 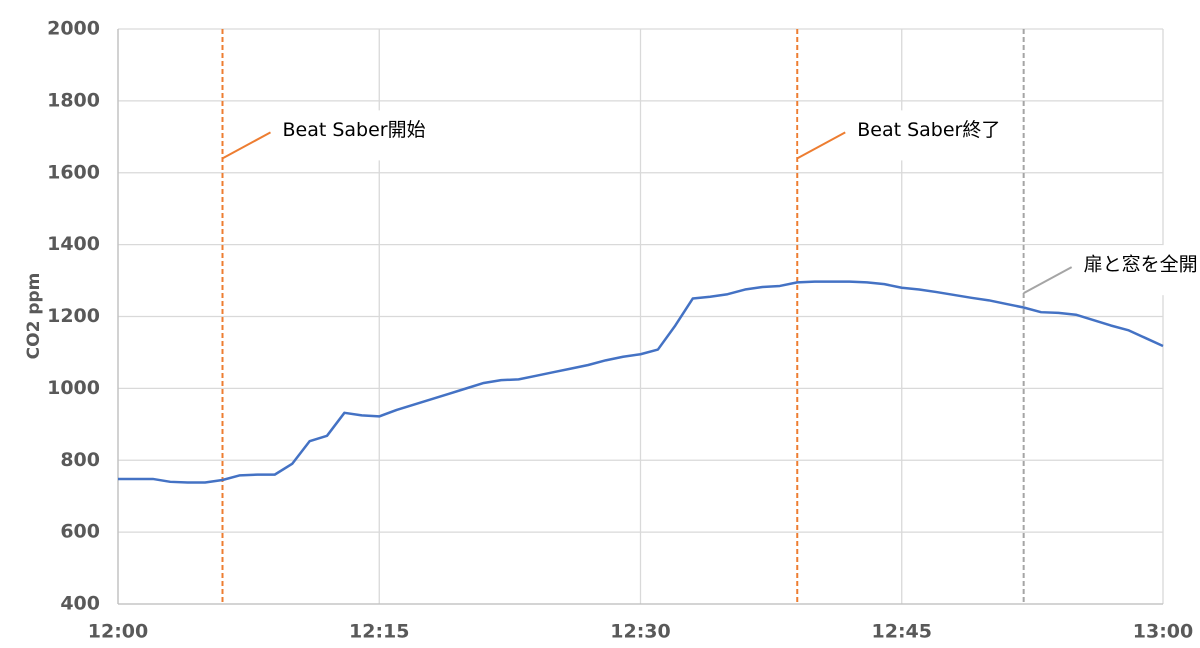 What do you see at coordinates (73, 172) in the screenshot?
I see `y-tick-label: 1600` at bounding box center [73, 172].